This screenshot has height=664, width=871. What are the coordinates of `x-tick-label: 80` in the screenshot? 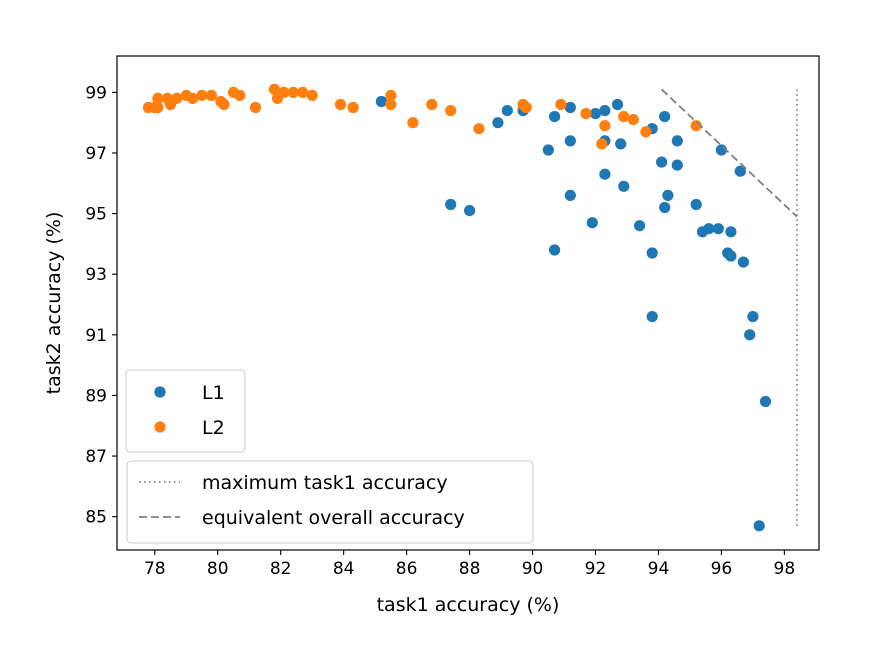 It's located at (218, 569).